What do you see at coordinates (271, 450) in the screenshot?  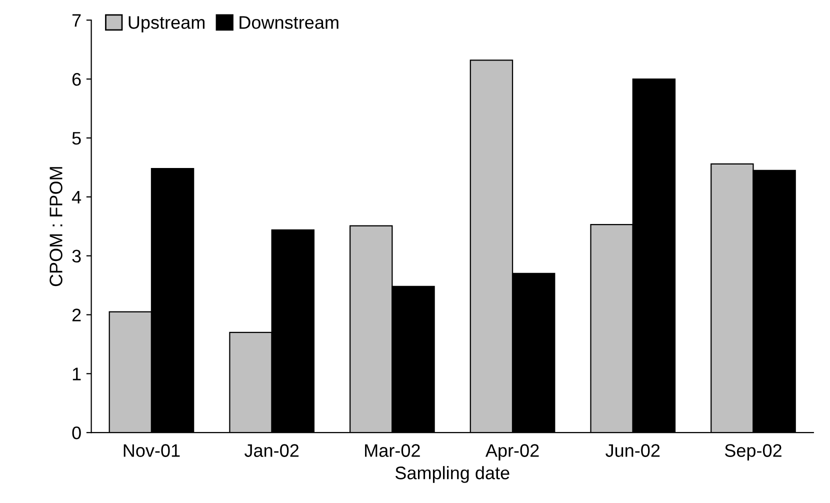 I see `x-tick-label: Jan-02` at bounding box center [271, 450].